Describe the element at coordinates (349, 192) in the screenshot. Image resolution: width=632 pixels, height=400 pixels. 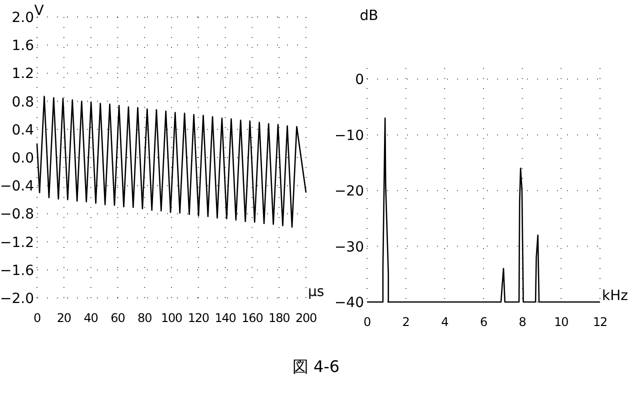
I see `y-tick-label: −20` at that location.